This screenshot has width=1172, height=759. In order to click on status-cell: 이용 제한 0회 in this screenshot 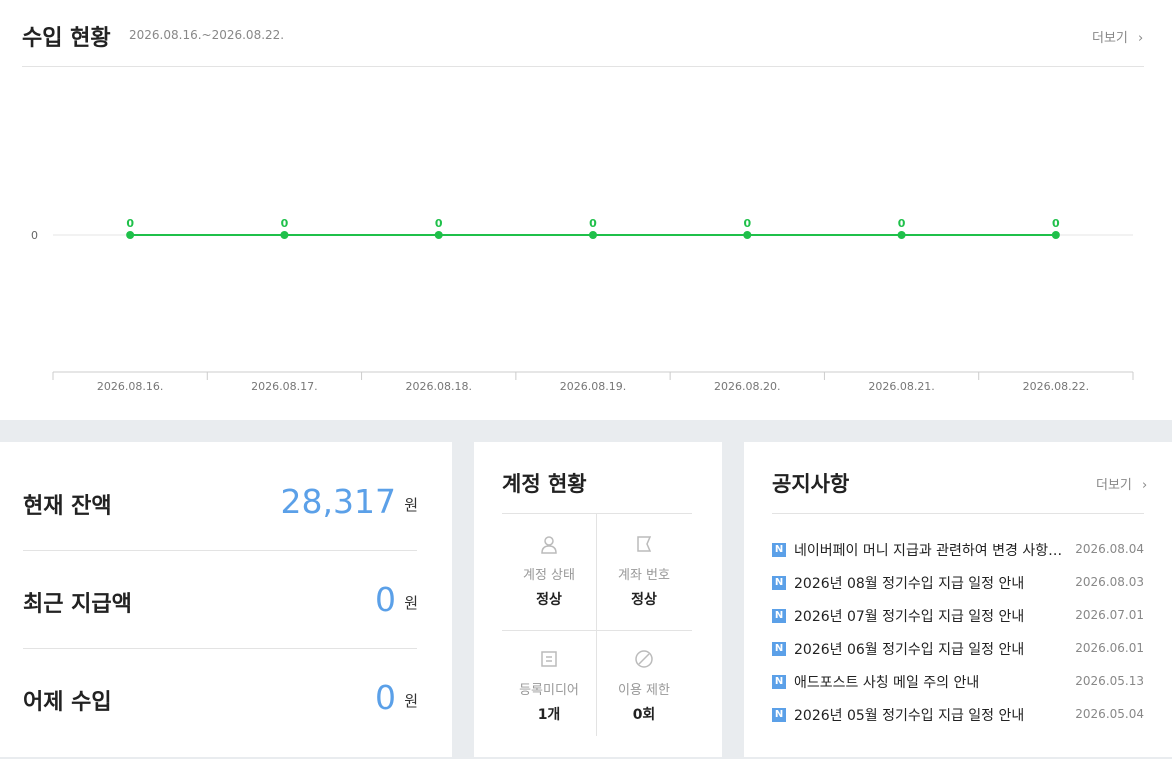, I will do `click(644, 686)`.